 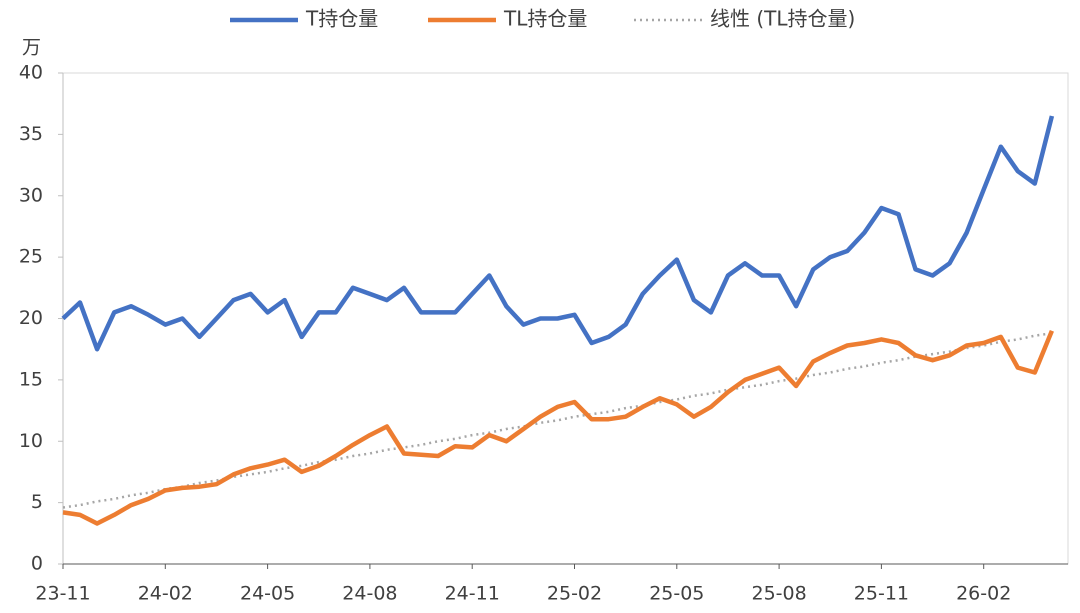 I want to click on legend-label: 线性 (TL持仓量), so click(x=782, y=19).